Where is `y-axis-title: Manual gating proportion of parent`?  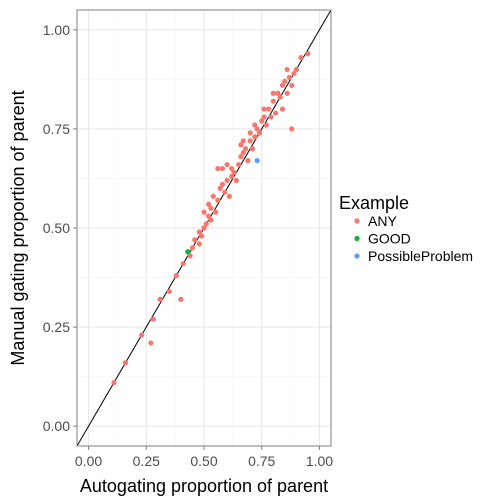
y-axis-title: Manual gating proportion of parent is located at coordinates (18, 227).